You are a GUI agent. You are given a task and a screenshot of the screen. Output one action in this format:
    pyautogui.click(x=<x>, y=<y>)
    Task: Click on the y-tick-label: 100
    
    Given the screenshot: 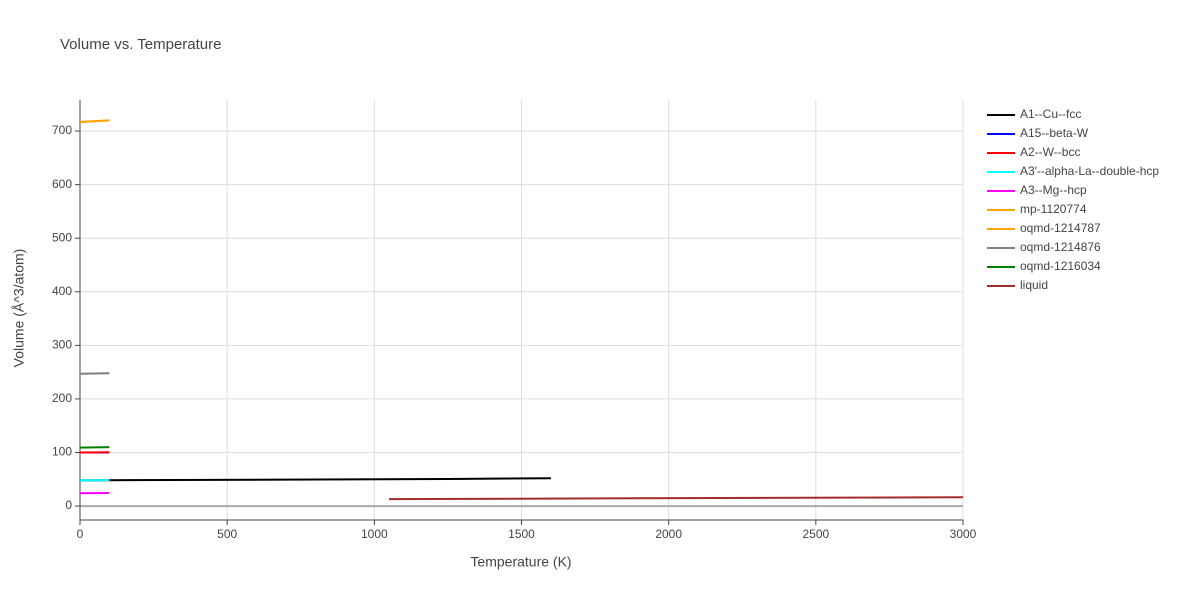 What is the action you would take?
    pyautogui.click(x=62, y=452)
    